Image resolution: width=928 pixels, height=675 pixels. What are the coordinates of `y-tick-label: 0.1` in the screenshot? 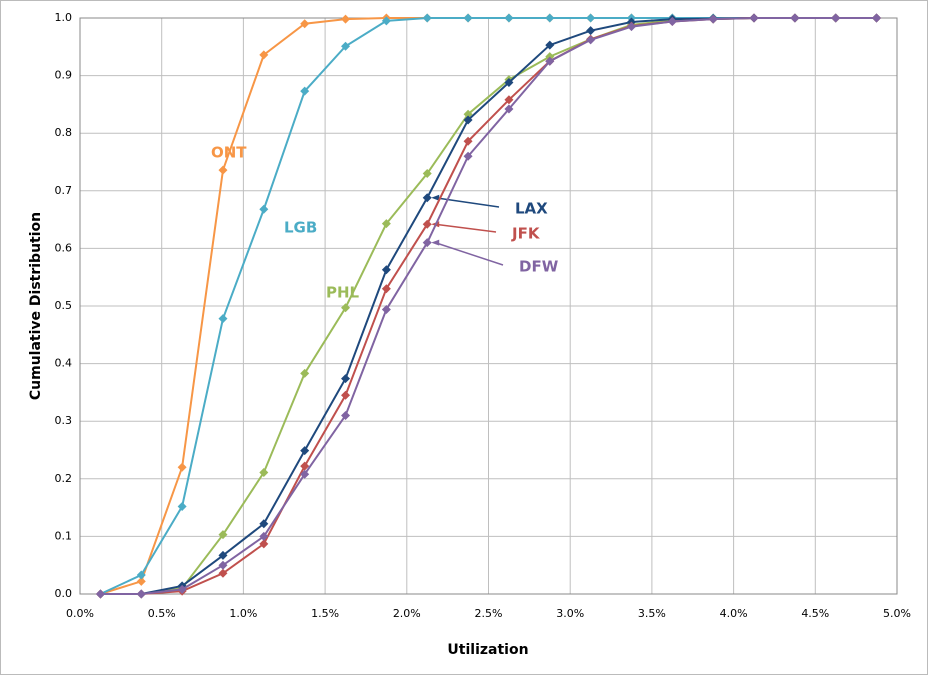 It's located at (64, 535).